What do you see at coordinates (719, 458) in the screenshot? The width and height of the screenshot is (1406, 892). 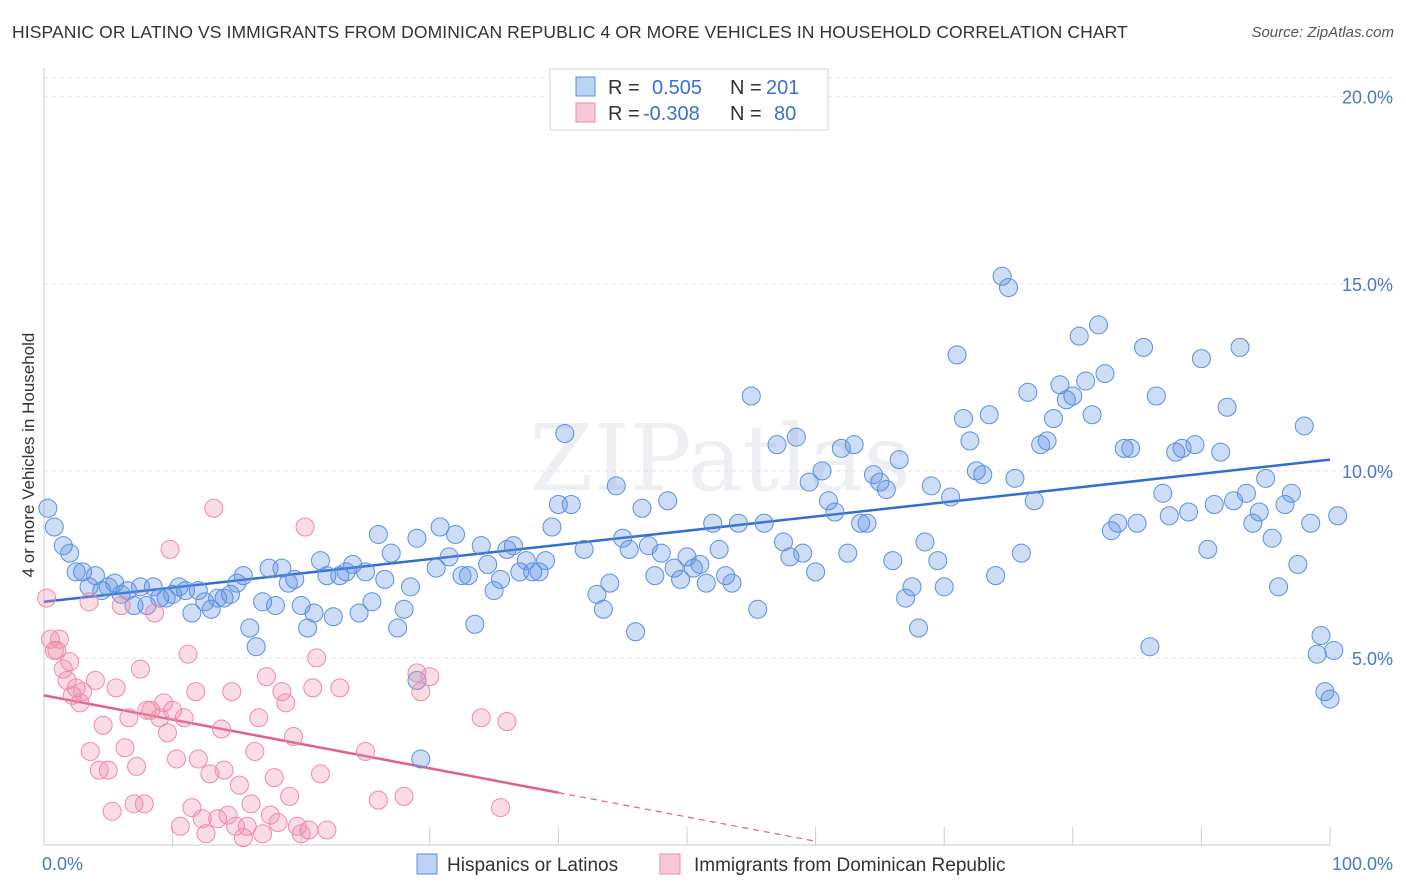 I see `watermark: ZIPatlas` at bounding box center [719, 458].